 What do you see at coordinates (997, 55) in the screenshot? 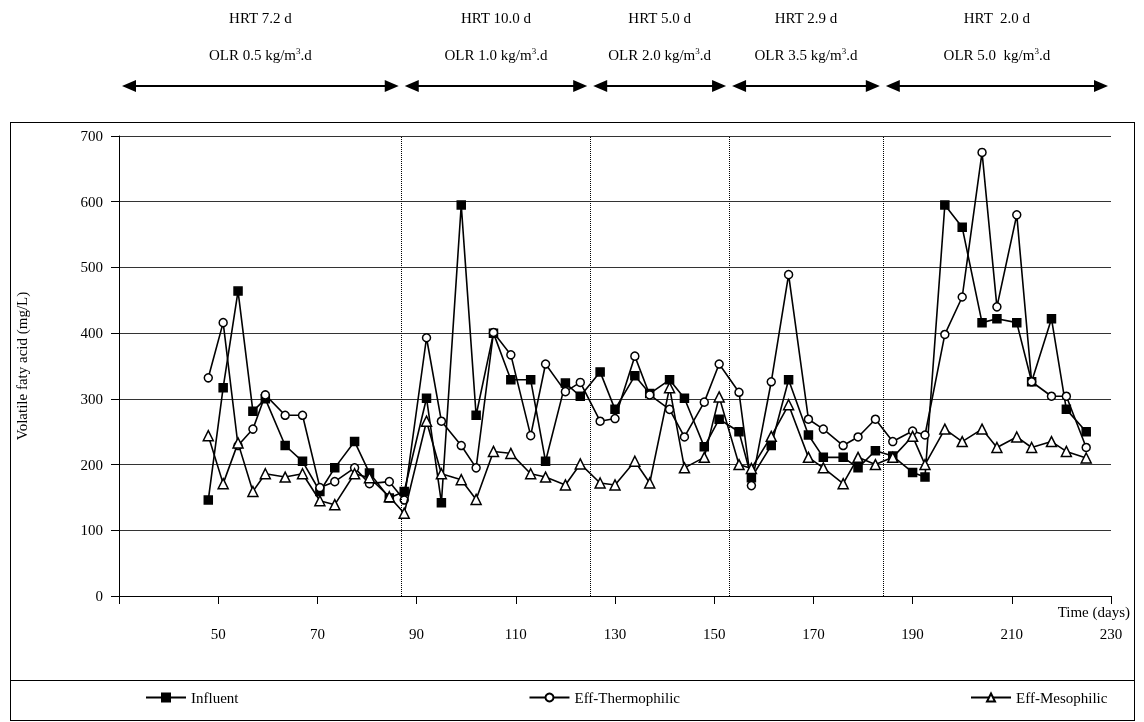
I see `text: OLR 5.0 kg/m$^{3}$.d` at bounding box center [997, 55].